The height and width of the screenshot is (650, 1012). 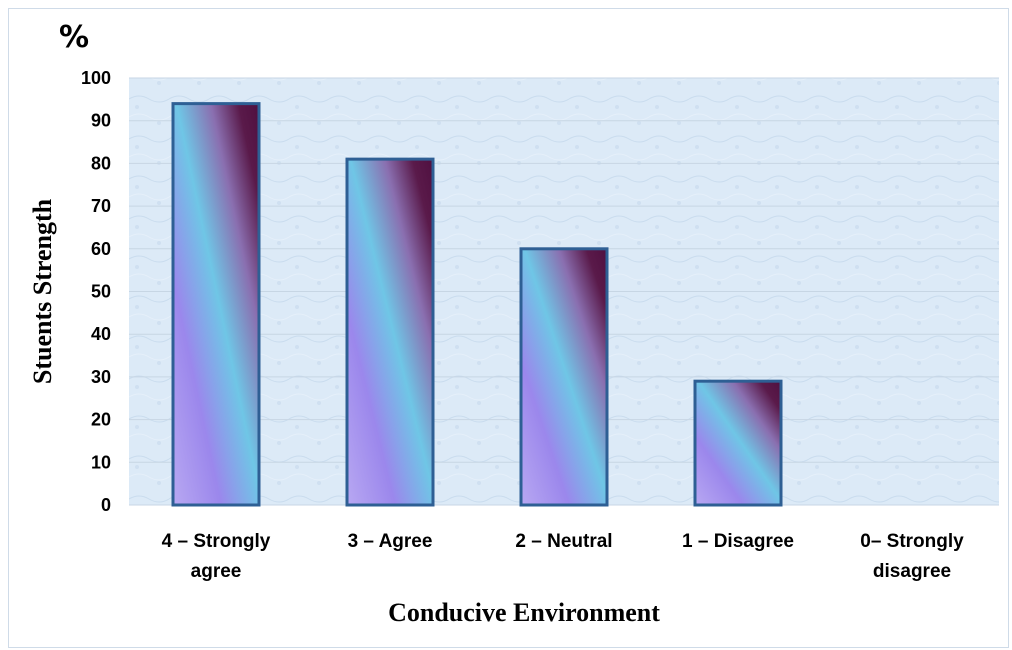 What do you see at coordinates (216, 556) in the screenshot?
I see `x-category-label: 4 – Strongly agree` at bounding box center [216, 556].